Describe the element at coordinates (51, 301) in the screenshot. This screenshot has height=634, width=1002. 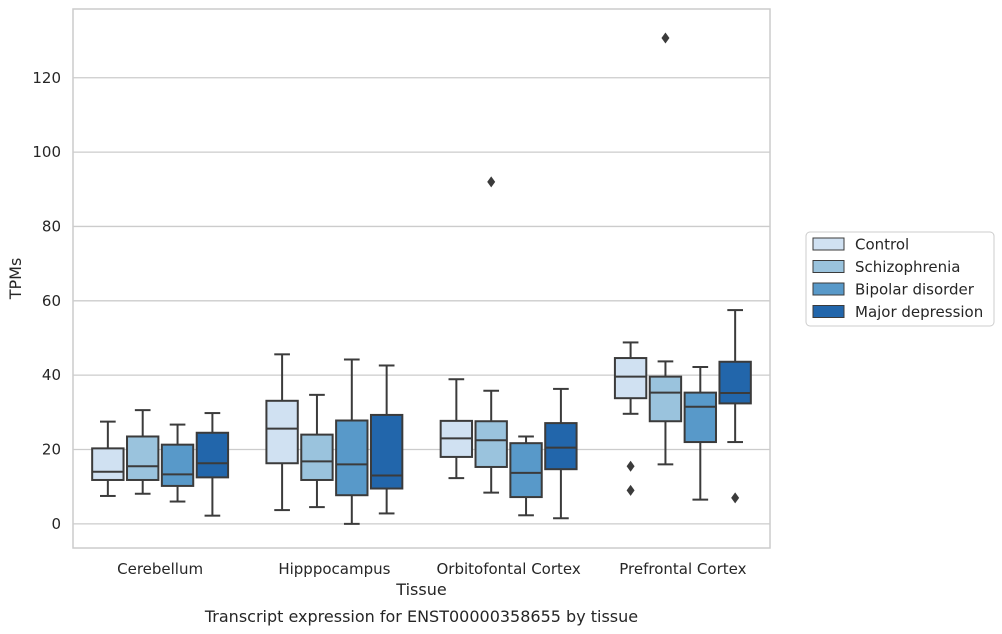
I see `y-tick-label: 60` at that location.